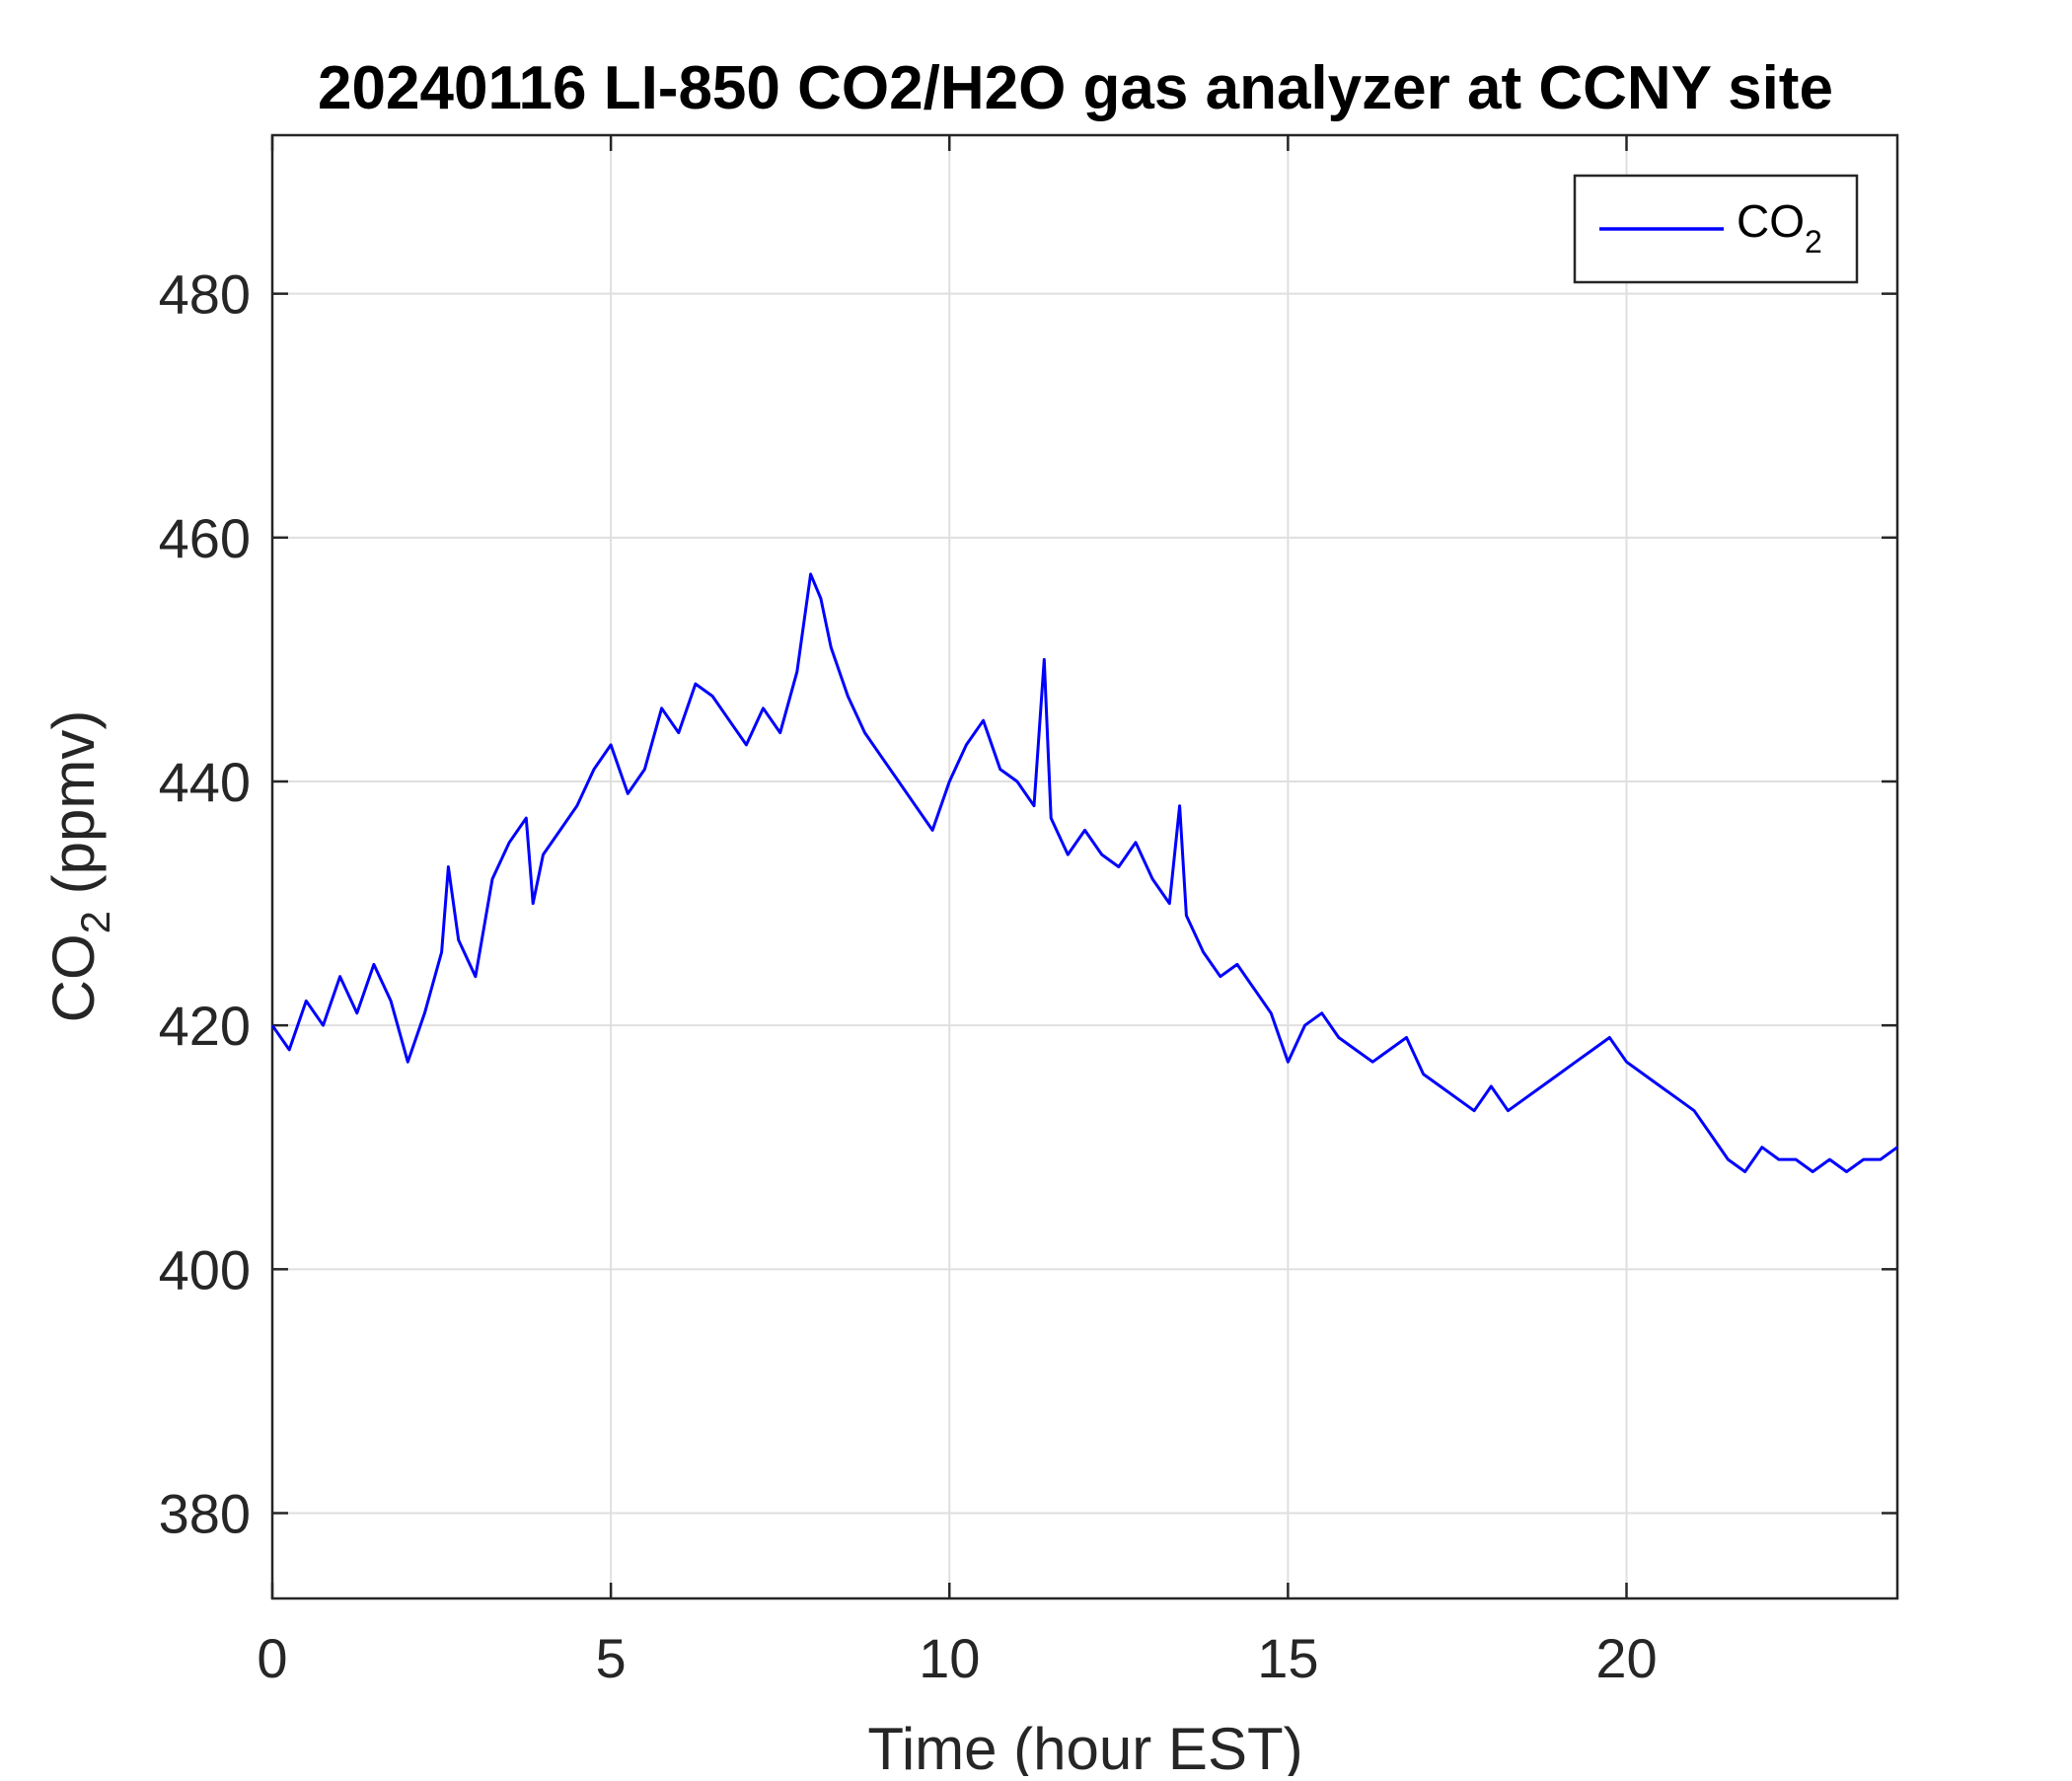  I want to click on x-tick-label: 20, so click(1626, 1658).